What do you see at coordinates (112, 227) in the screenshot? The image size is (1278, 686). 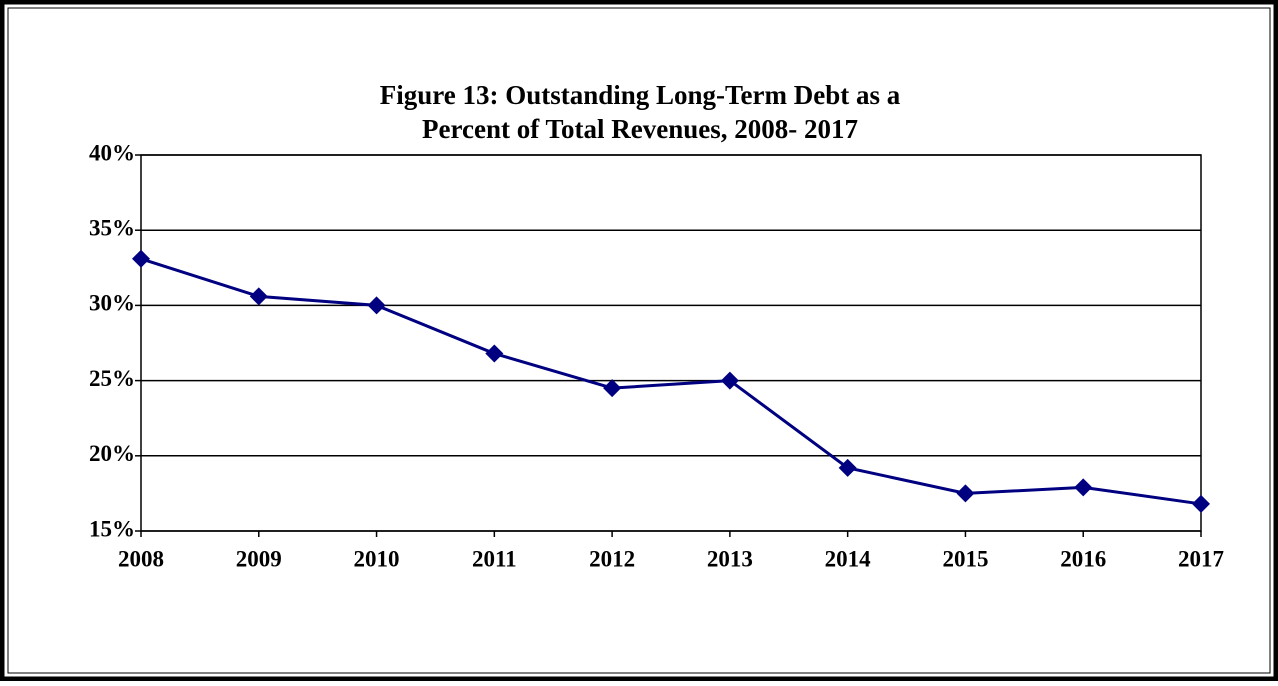 I see `y-tick-label: 35%` at bounding box center [112, 227].